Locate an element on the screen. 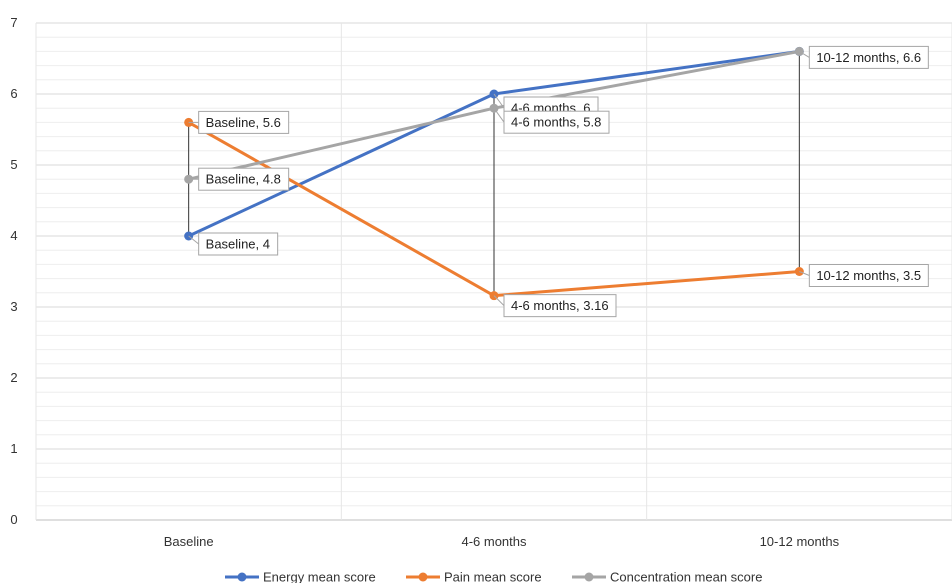 The width and height of the screenshot is (952, 583). data-label: Baseline, 4.8 is located at coordinates (239, 179).